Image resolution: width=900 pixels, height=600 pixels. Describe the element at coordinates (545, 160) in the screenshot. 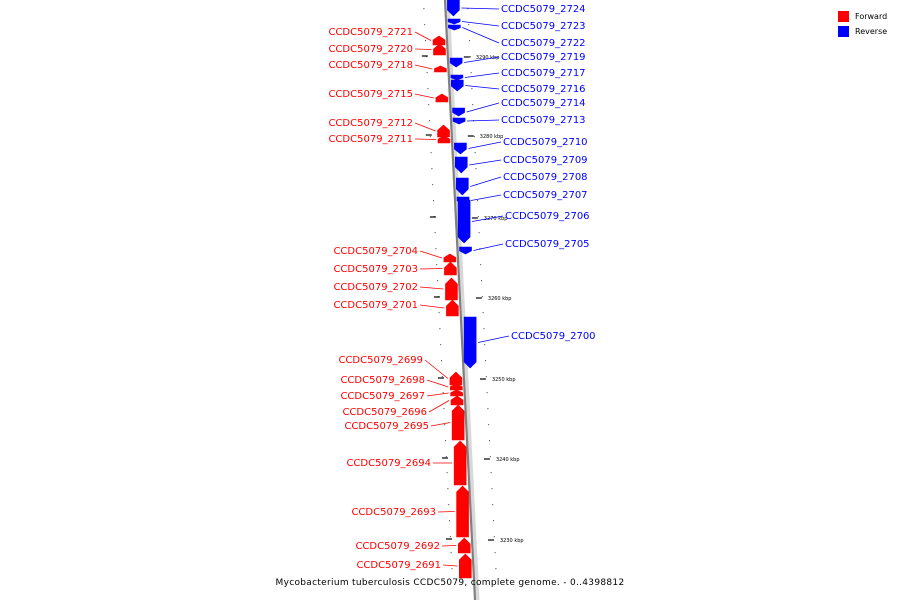

I see `gene-label: CCDC5079_2709` at that location.